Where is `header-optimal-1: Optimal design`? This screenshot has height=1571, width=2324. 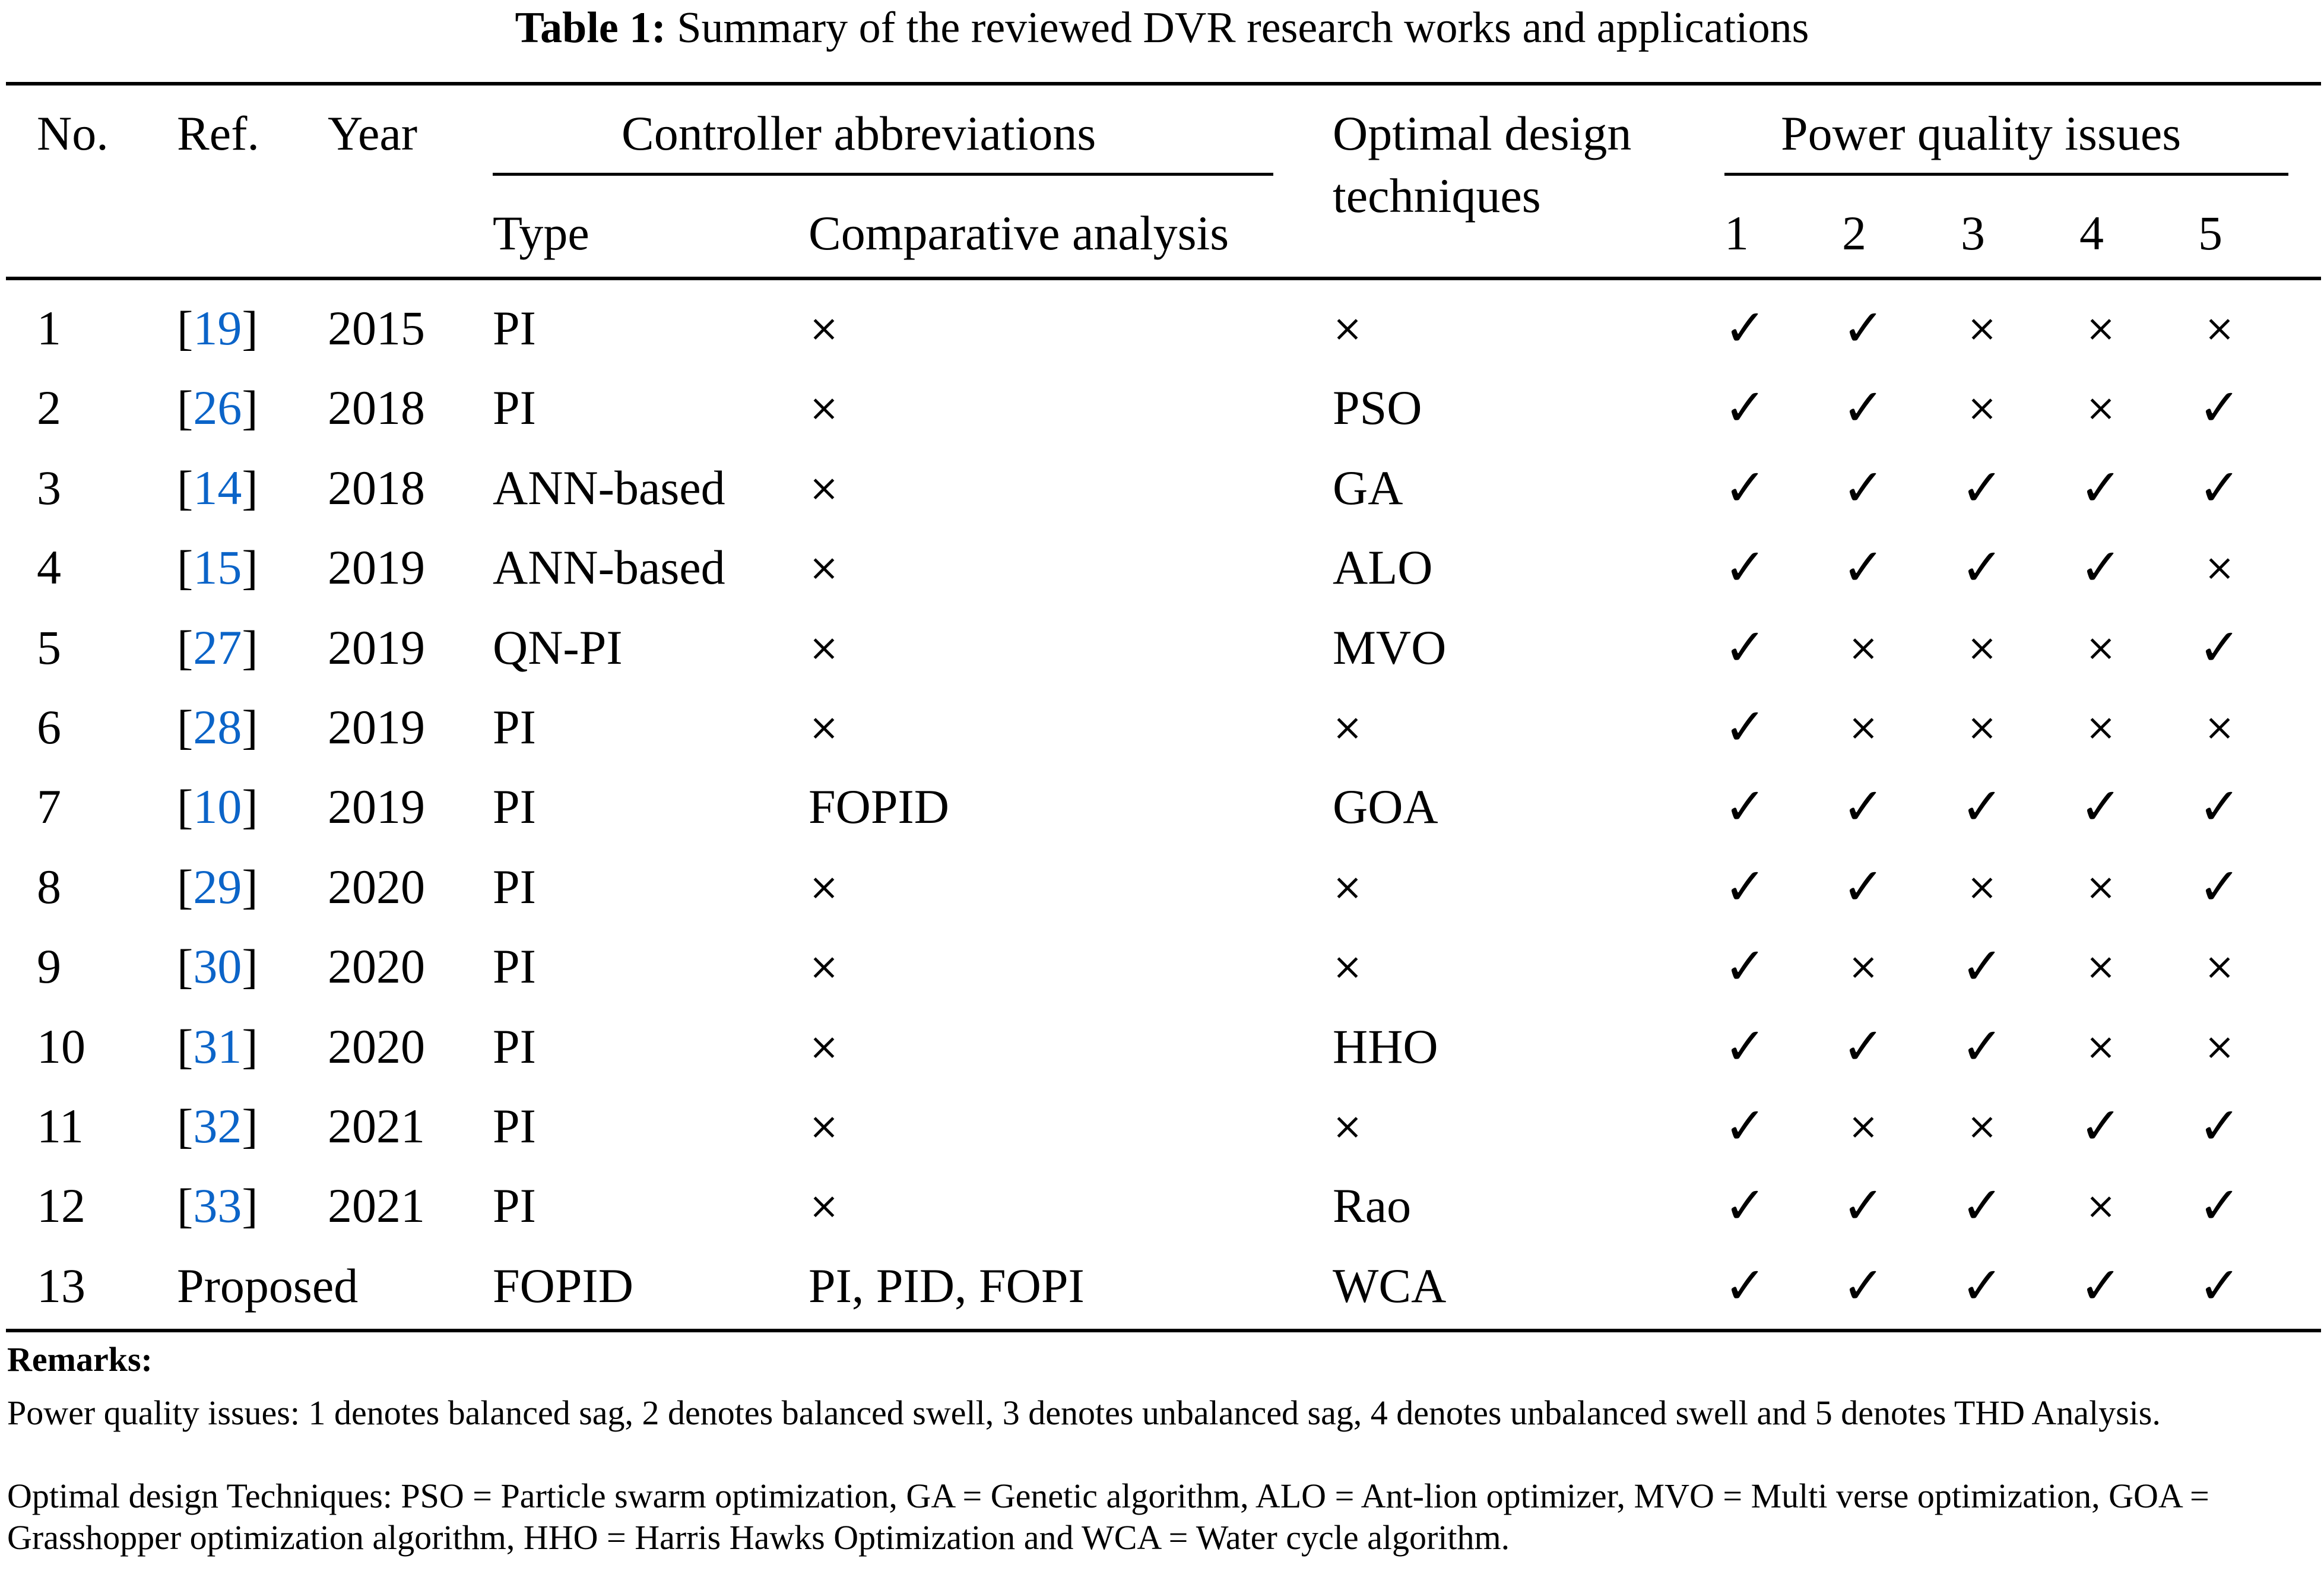 header-optimal-1: Optimal design is located at coordinates (1482, 133).